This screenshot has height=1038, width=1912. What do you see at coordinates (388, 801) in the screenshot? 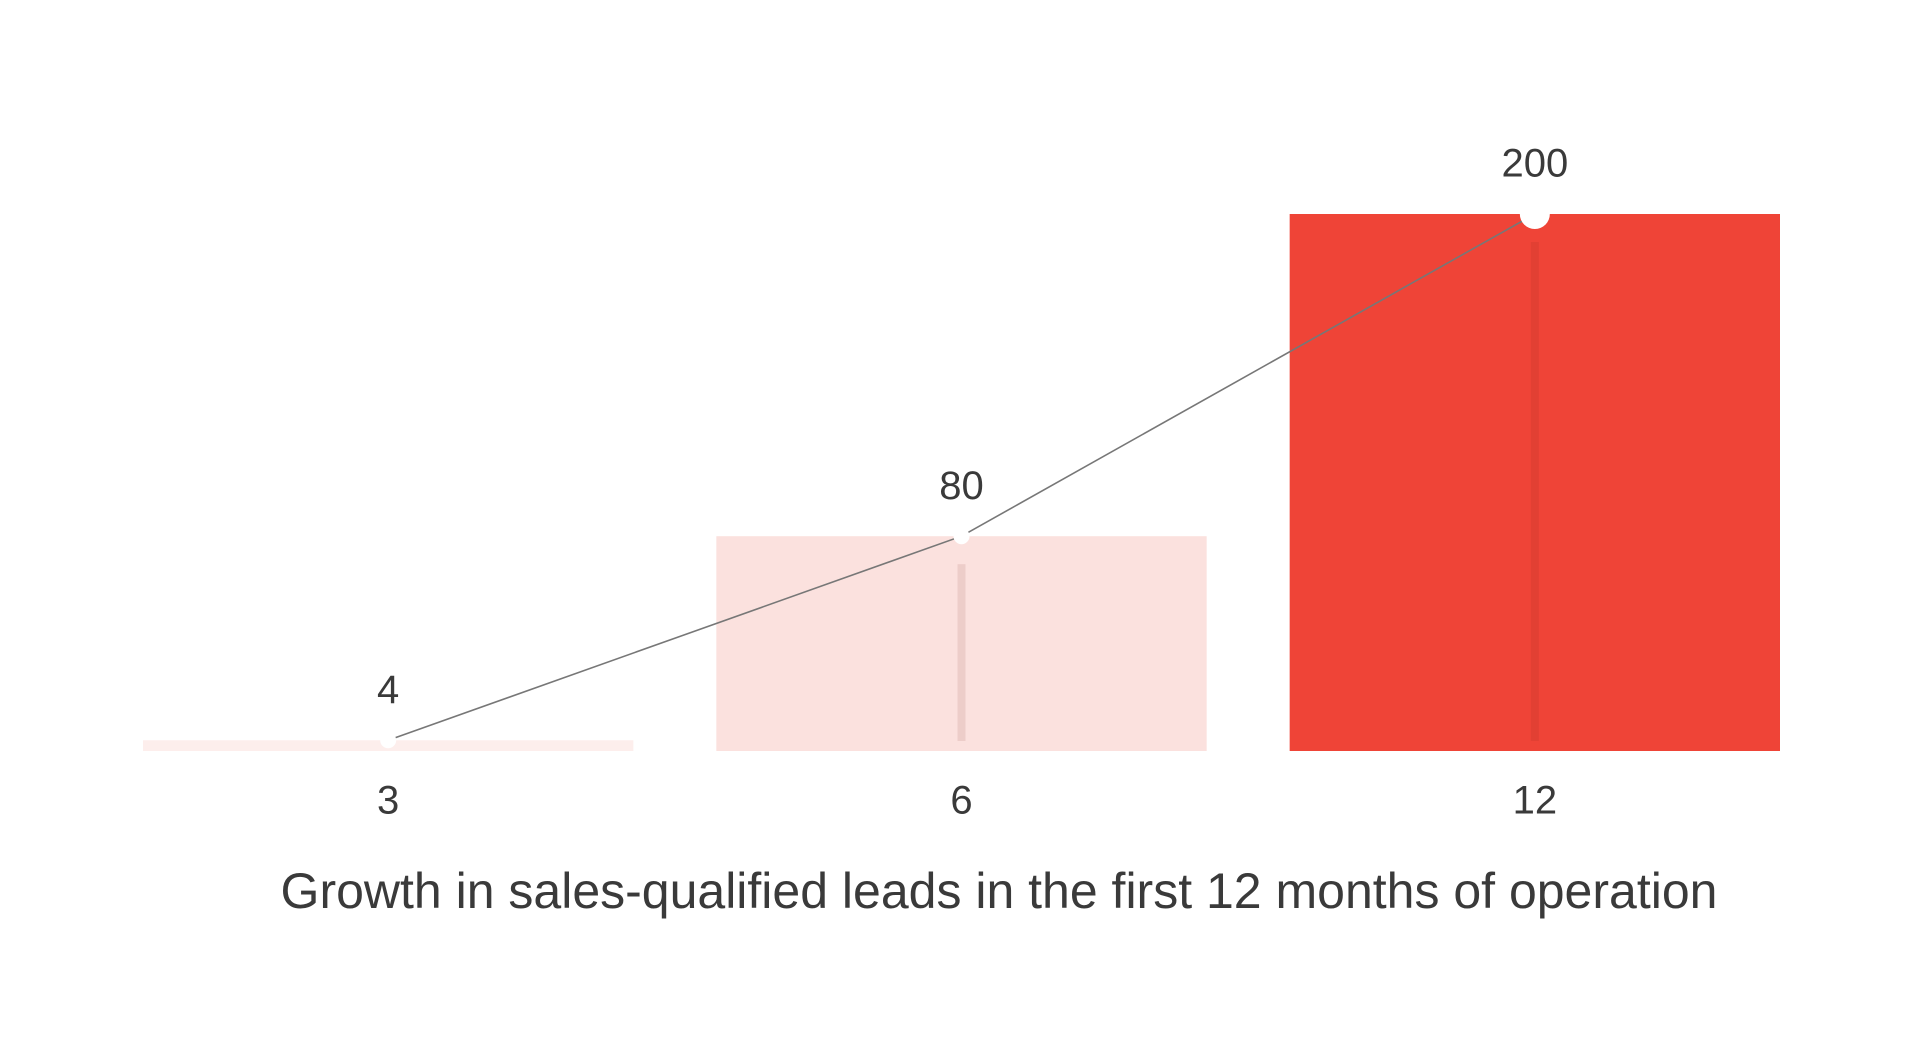
I see `x-tick-label: 3` at bounding box center [388, 801].